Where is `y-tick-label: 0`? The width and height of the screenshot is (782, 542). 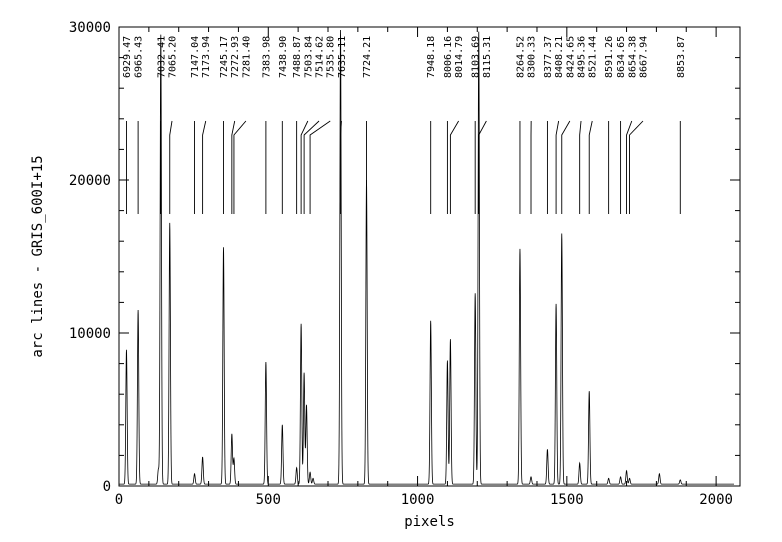 y-tick-label: 0 is located at coordinates (107, 487).